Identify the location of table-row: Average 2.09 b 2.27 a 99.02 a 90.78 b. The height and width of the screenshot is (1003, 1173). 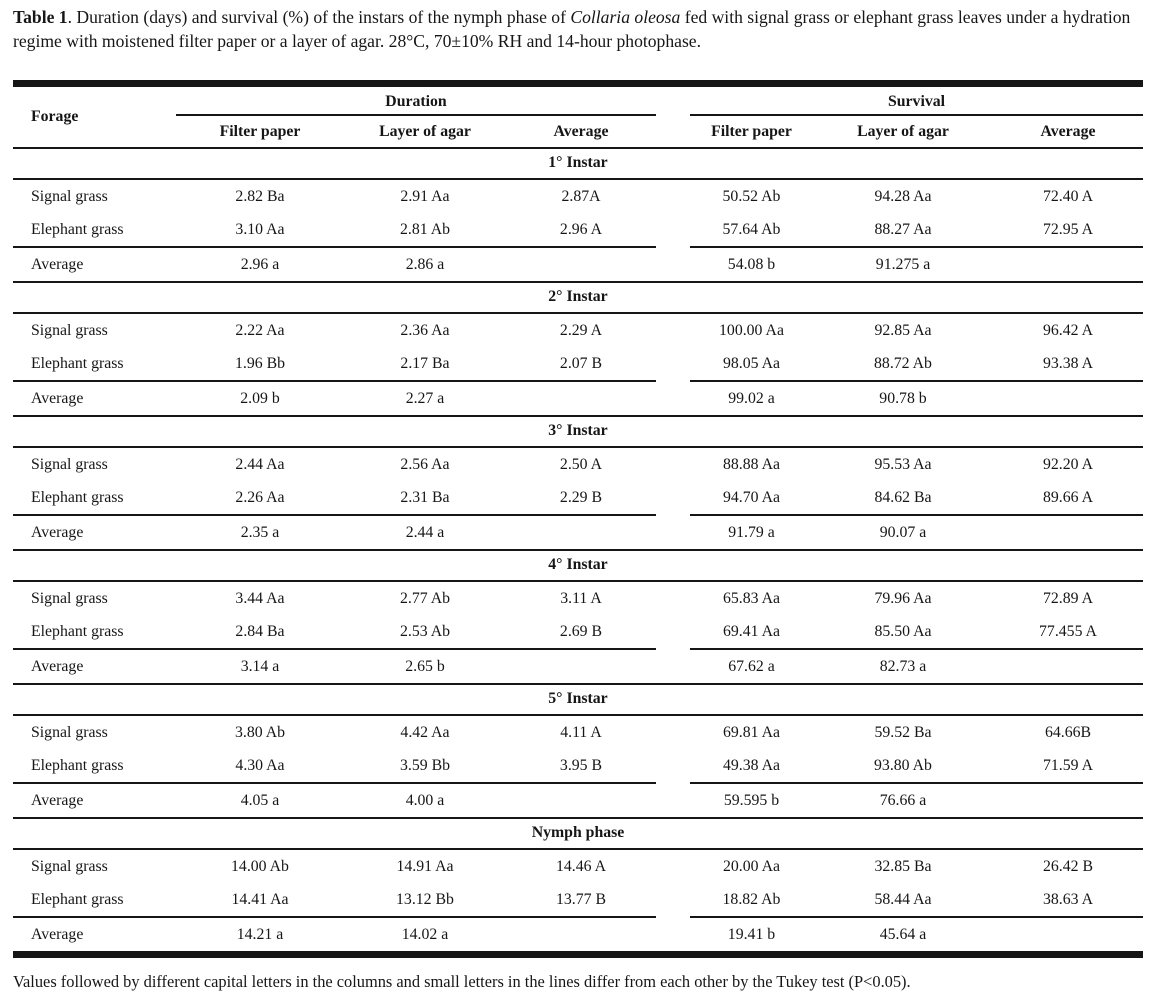
(578, 398).